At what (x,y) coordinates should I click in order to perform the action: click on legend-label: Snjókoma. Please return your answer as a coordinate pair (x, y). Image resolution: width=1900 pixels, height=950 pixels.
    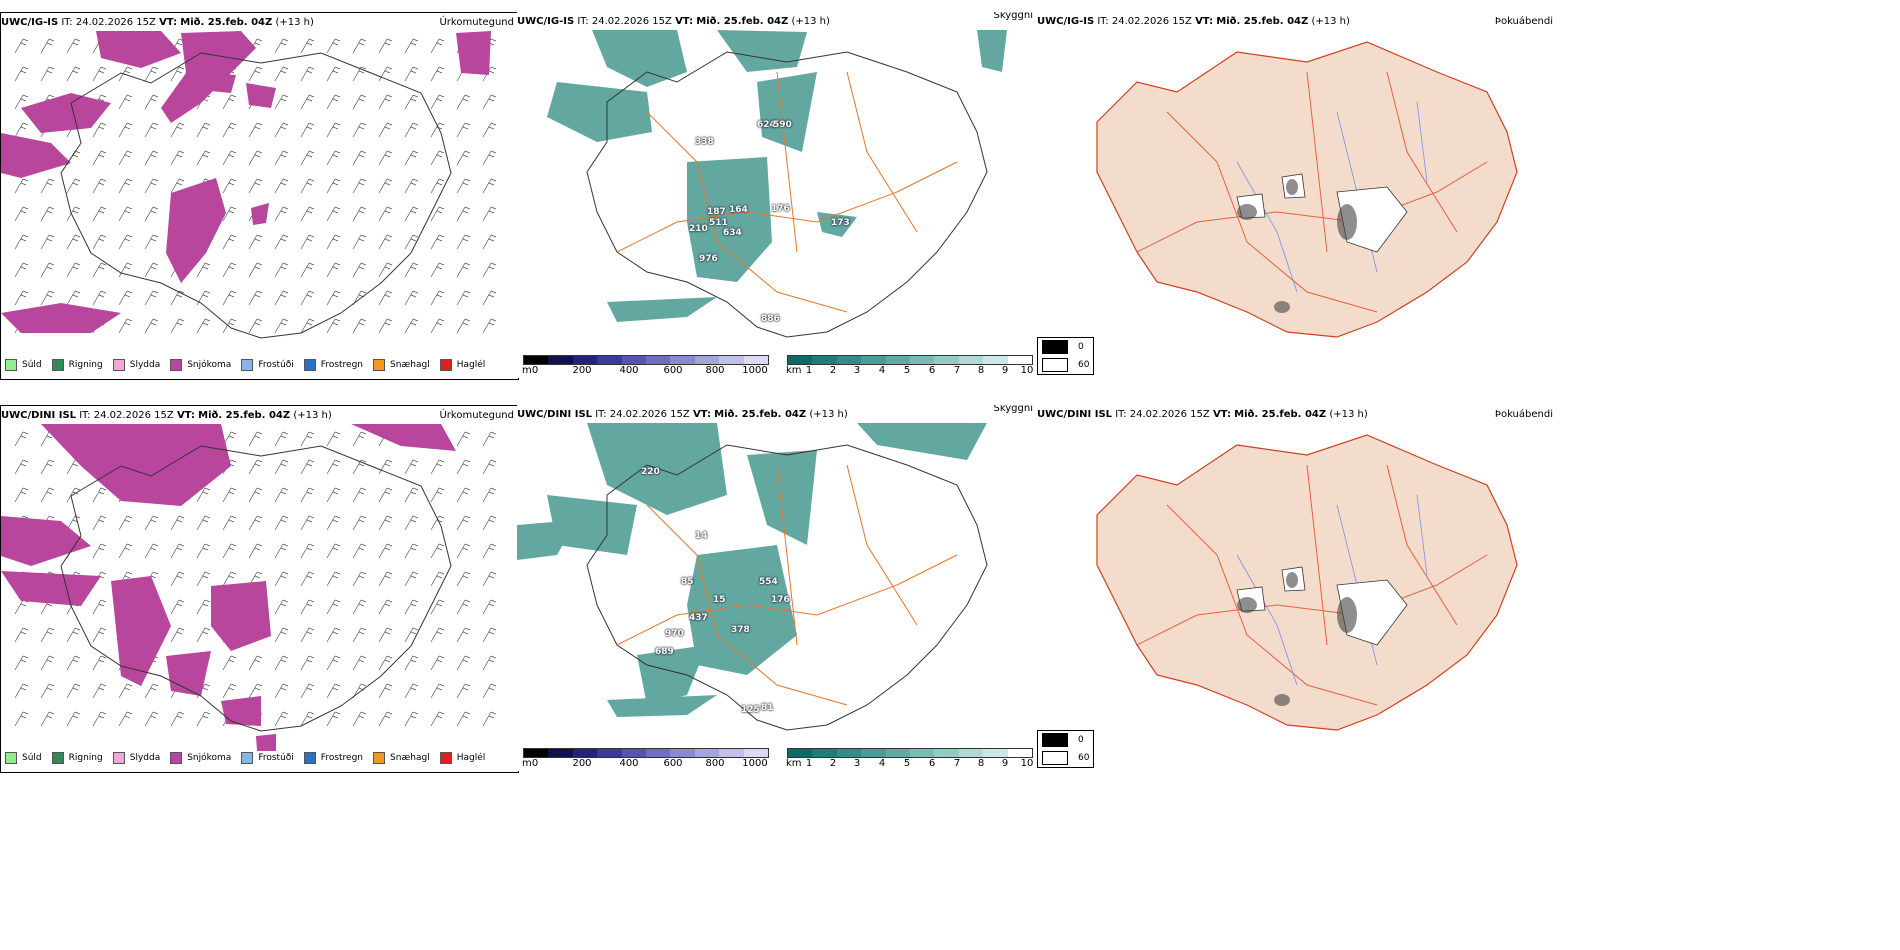
    Looking at the image, I should click on (209, 365).